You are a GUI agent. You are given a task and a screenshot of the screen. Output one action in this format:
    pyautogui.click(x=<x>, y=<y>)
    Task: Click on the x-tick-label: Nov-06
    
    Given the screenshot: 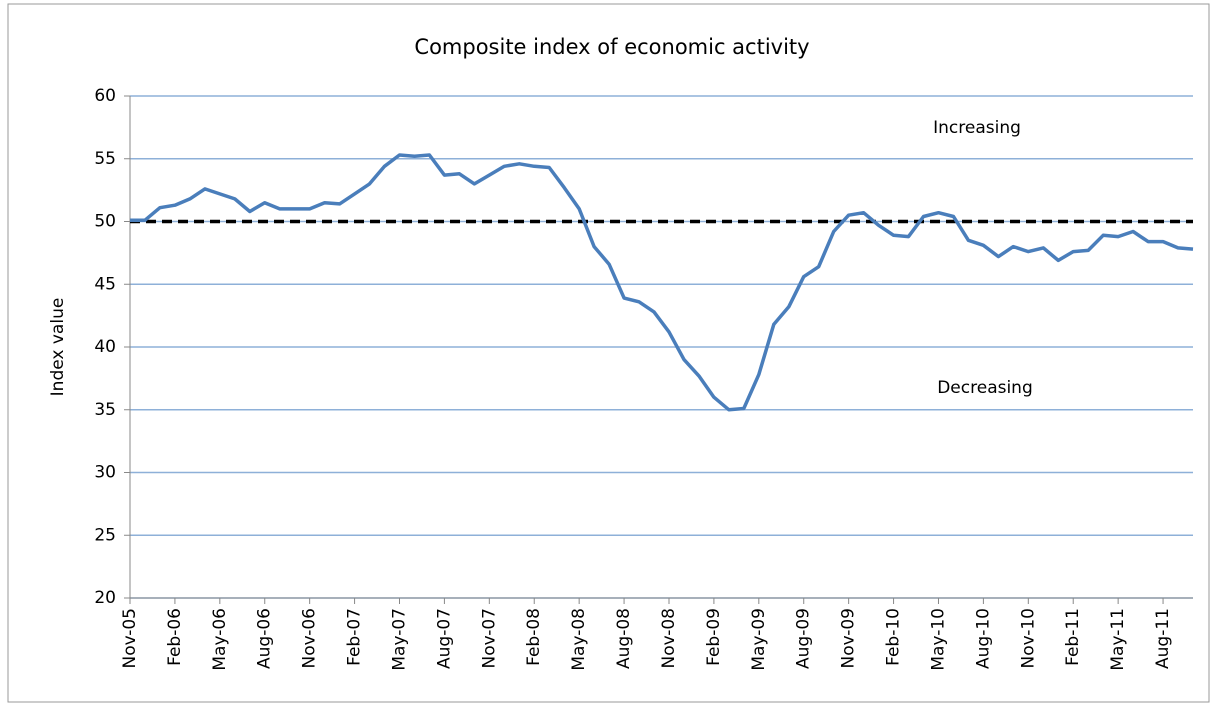 What is the action you would take?
    pyautogui.click(x=310, y=638)
    